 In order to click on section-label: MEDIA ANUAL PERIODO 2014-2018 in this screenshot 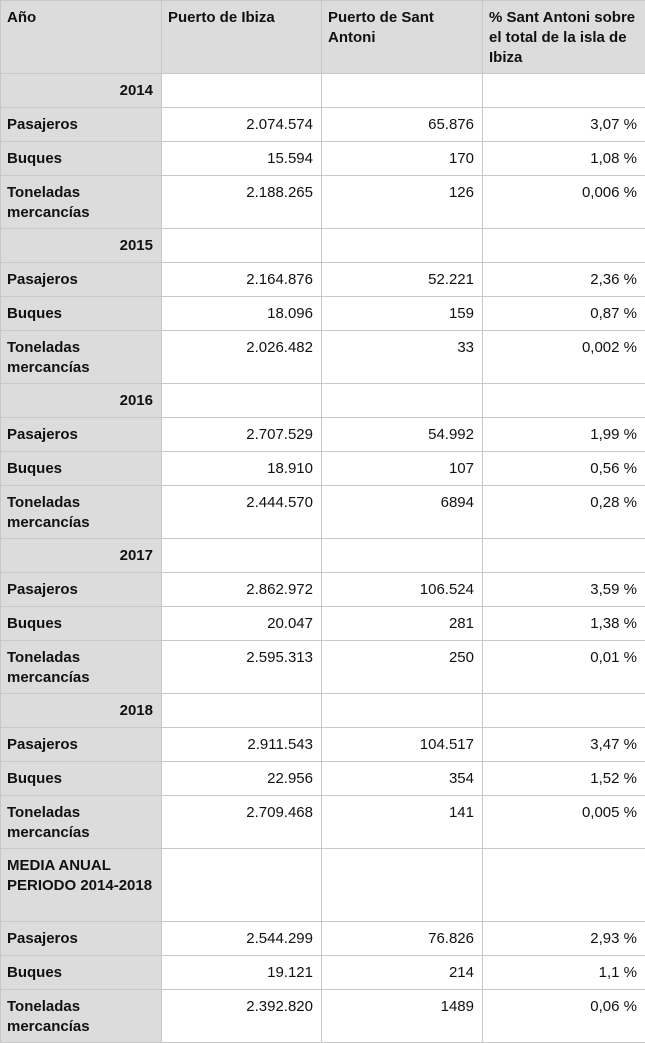, I will do `click(81, 885)`.